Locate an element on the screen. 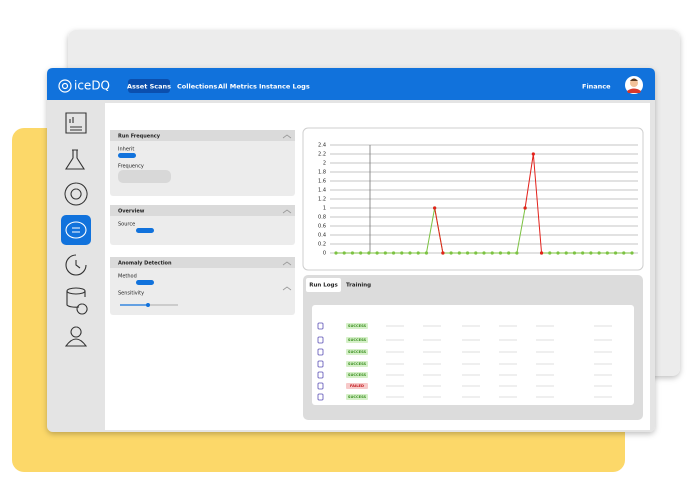  y-tick-label: 0.2 is located at coordinates (322, 245).